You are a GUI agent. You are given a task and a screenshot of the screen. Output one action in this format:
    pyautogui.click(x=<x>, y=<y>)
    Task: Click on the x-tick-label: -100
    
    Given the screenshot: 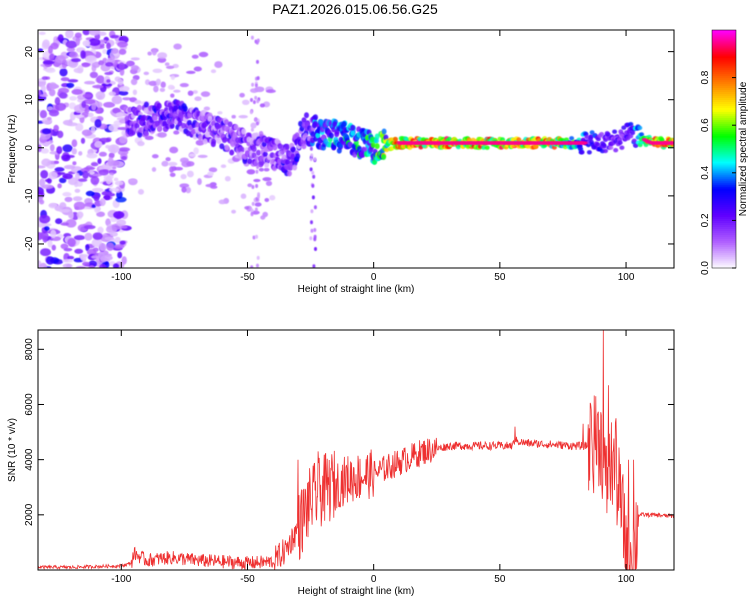 What is the action you would take?
    pyautogui.click(x=121, y=277)
    